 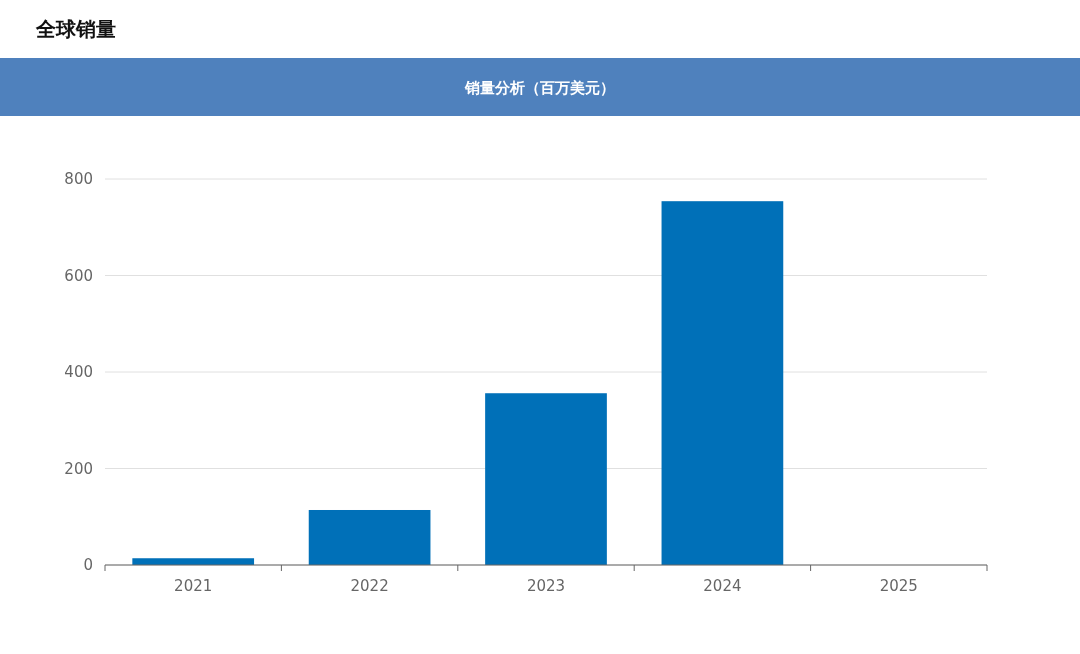 I want to click on y-tick-label: 800, so click(x=78, y=179).